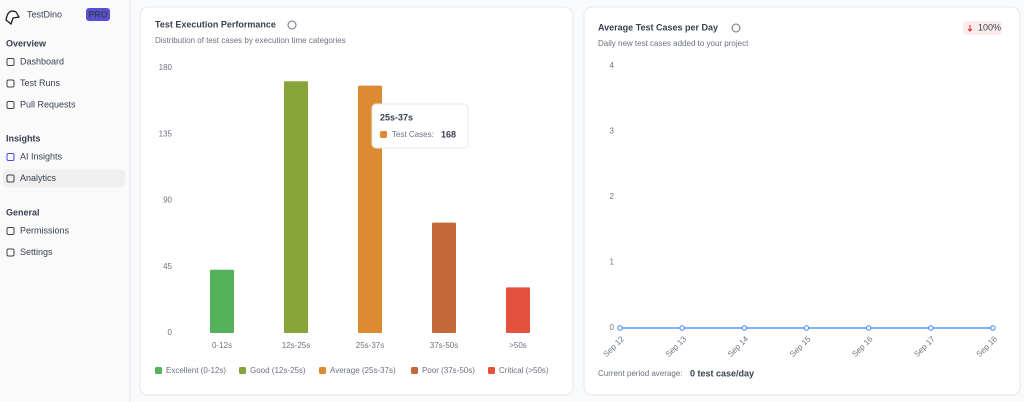 Image resolution: width=1024 pixels, height=402 pixels. Describe the element at coordinates (970, 28) in the screenshot. I see `down-arrow` at that location.